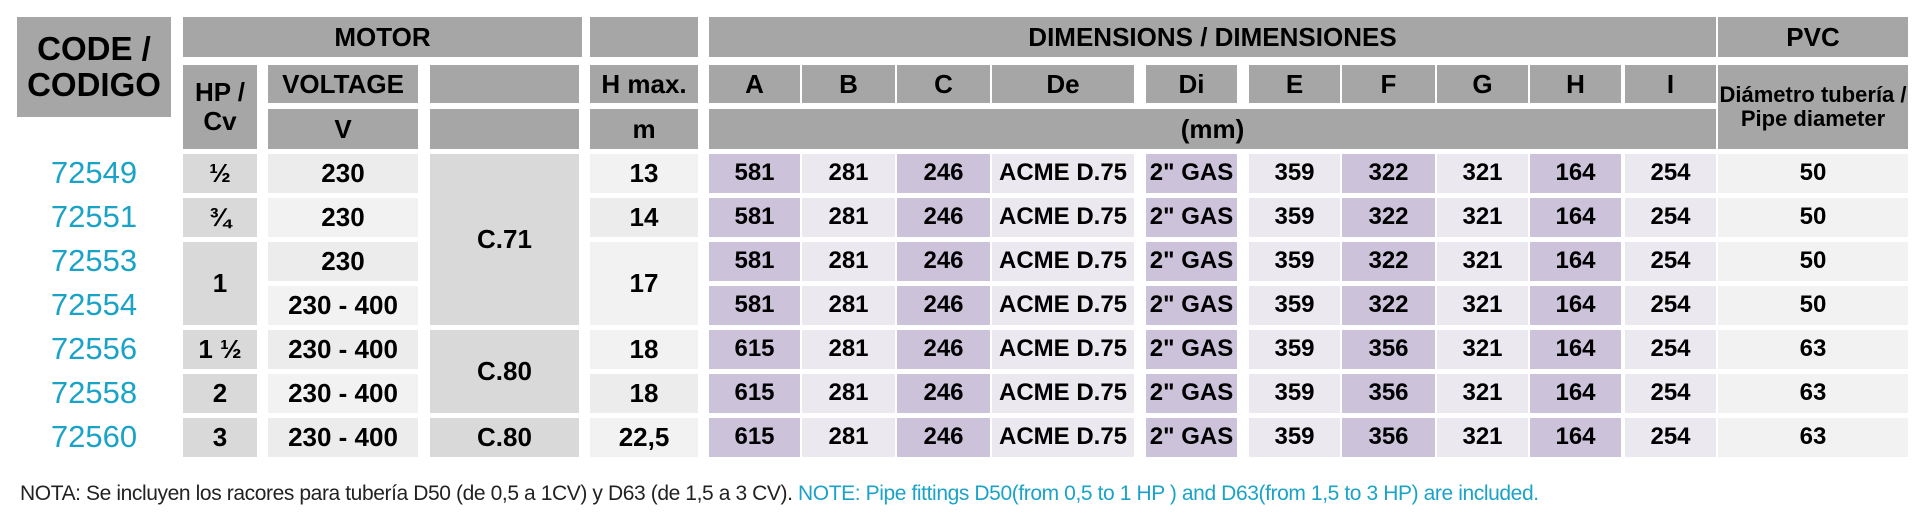 The width and height of the screenshot is (1924, 524). Describe the element at coordinates (220, 349) in the screenshot. I see `hp-cell: 1 ½` at that location.